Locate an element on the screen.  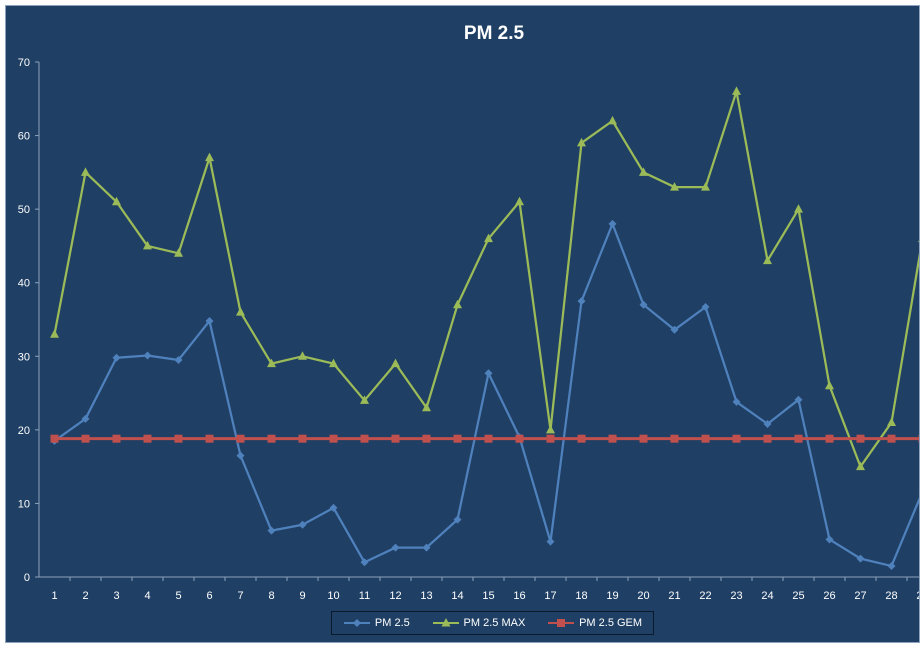
chart-title: PM 2.5 is located at coordinates (494, 33).